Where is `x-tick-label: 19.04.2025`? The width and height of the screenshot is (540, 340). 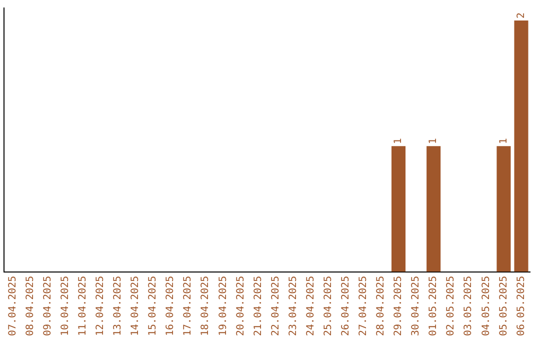
x-tick-label: 19.04.2025 is located at coordinates (223, 306).